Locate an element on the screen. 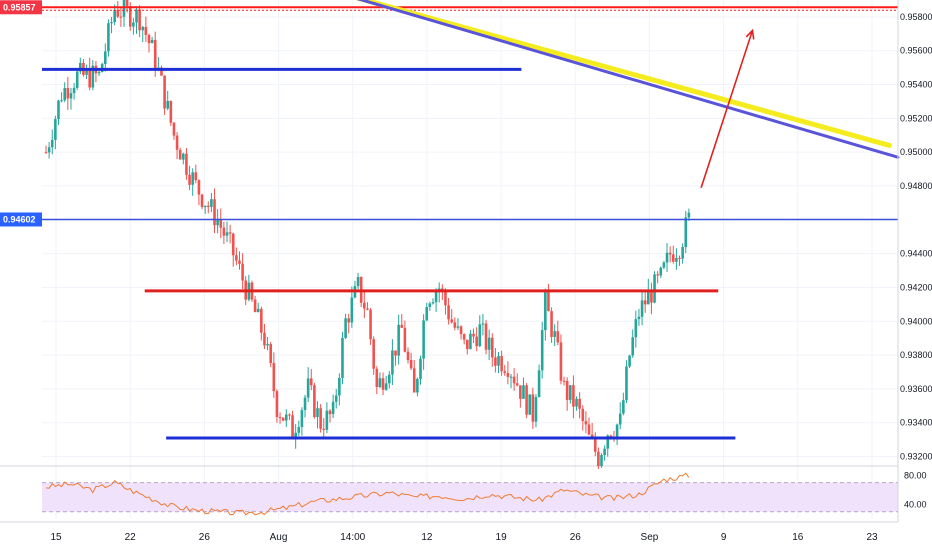 This screenshot has height=555, width=932. rsi-panel is located at coordinates (449, 490).